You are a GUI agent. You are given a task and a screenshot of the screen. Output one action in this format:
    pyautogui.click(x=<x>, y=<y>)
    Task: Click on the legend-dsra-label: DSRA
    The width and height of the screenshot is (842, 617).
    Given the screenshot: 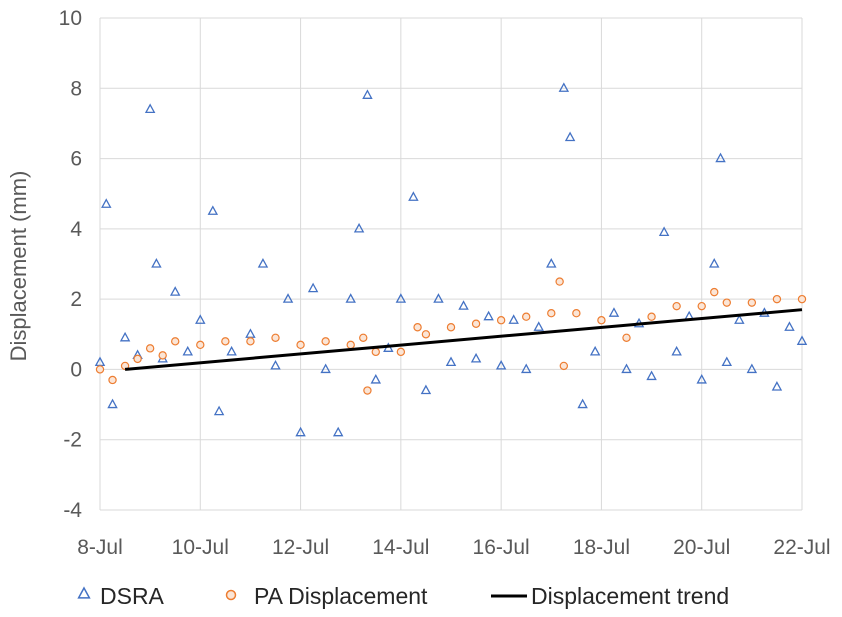 What is the action you would take?
    pyautogui.click(x=132, y=596)
    